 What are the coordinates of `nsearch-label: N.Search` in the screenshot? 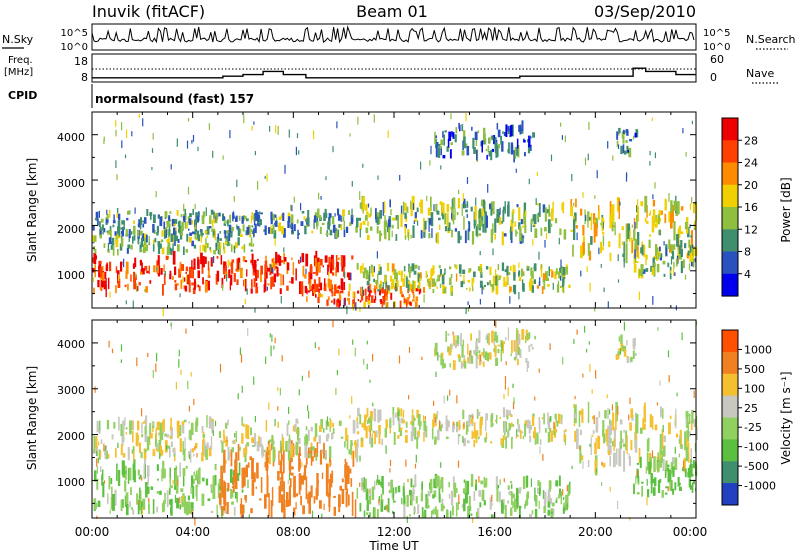 It's located at (771, 39).